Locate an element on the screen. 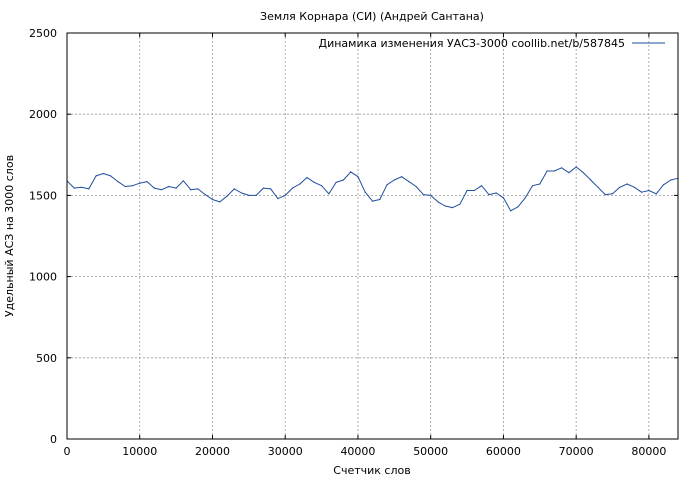 This screenshot has height=480, width=700. y-tick-label: 1500 is located at coordinates (43, 195).